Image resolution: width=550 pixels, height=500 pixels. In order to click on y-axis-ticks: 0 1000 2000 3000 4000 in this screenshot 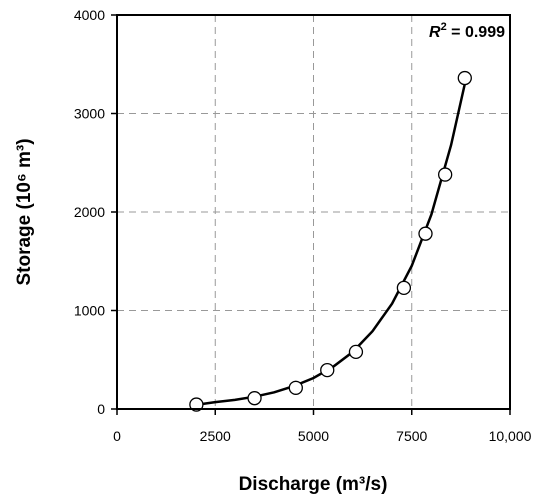, I will do `click(95, 212)`.